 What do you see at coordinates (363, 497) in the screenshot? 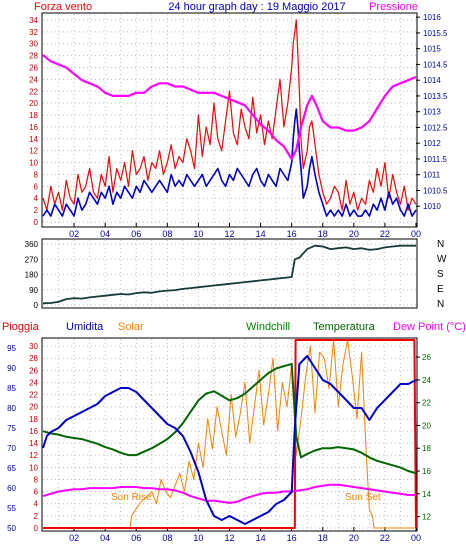
I see `sunset-label: Sun Set` at bounding box center [363, 497].